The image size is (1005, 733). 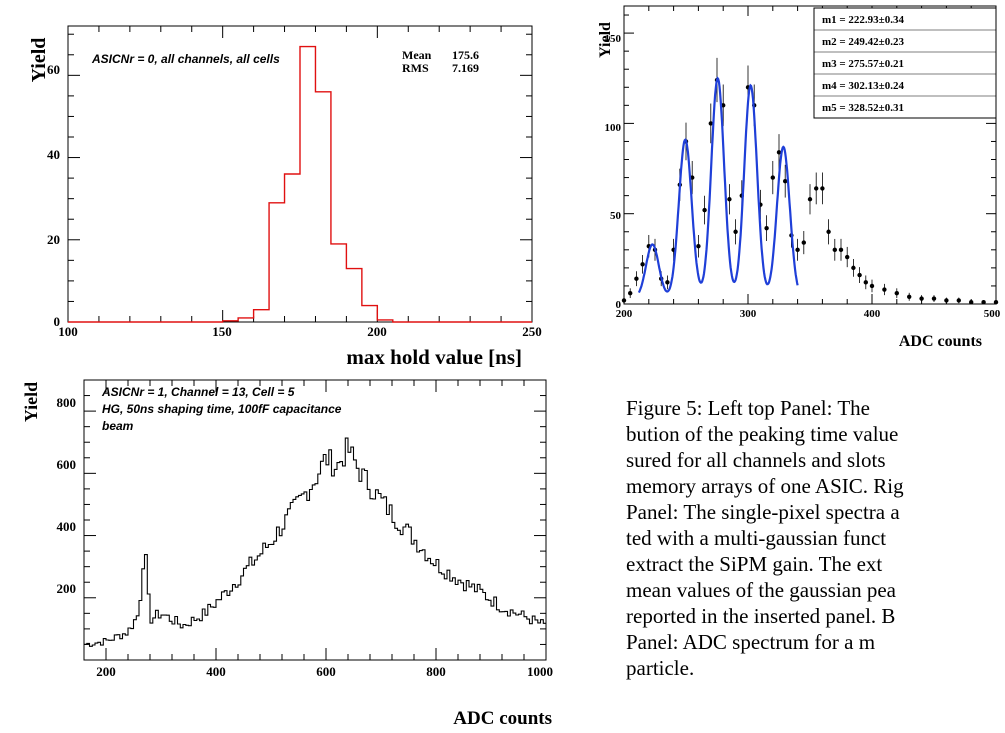 I want to click on fit-box-frame, so click(x=905, y=63).